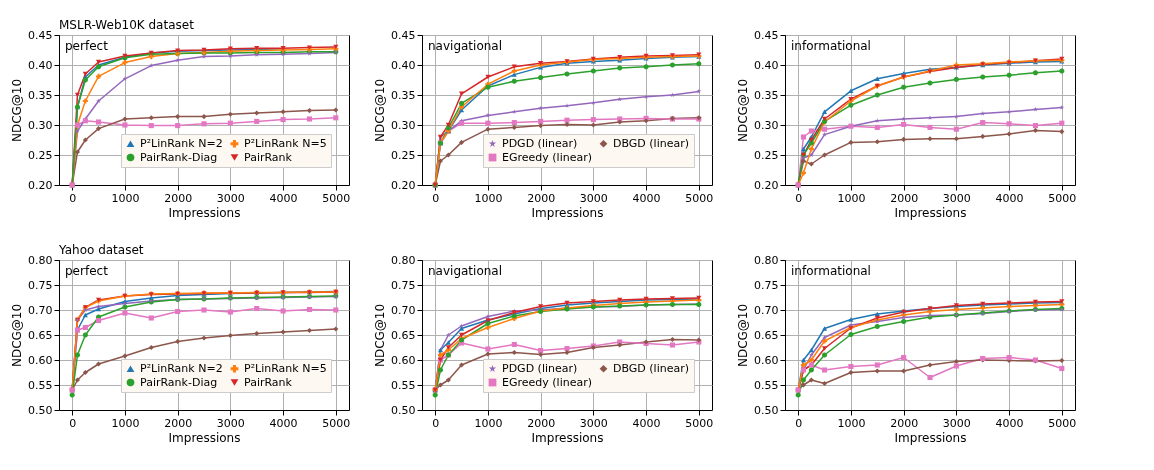 This screenshot has width=1154, height=470. What do you see at coordinates (87, 46) in the screenshot?
I see `annotation: perfect` at bounding box center [87, 46].